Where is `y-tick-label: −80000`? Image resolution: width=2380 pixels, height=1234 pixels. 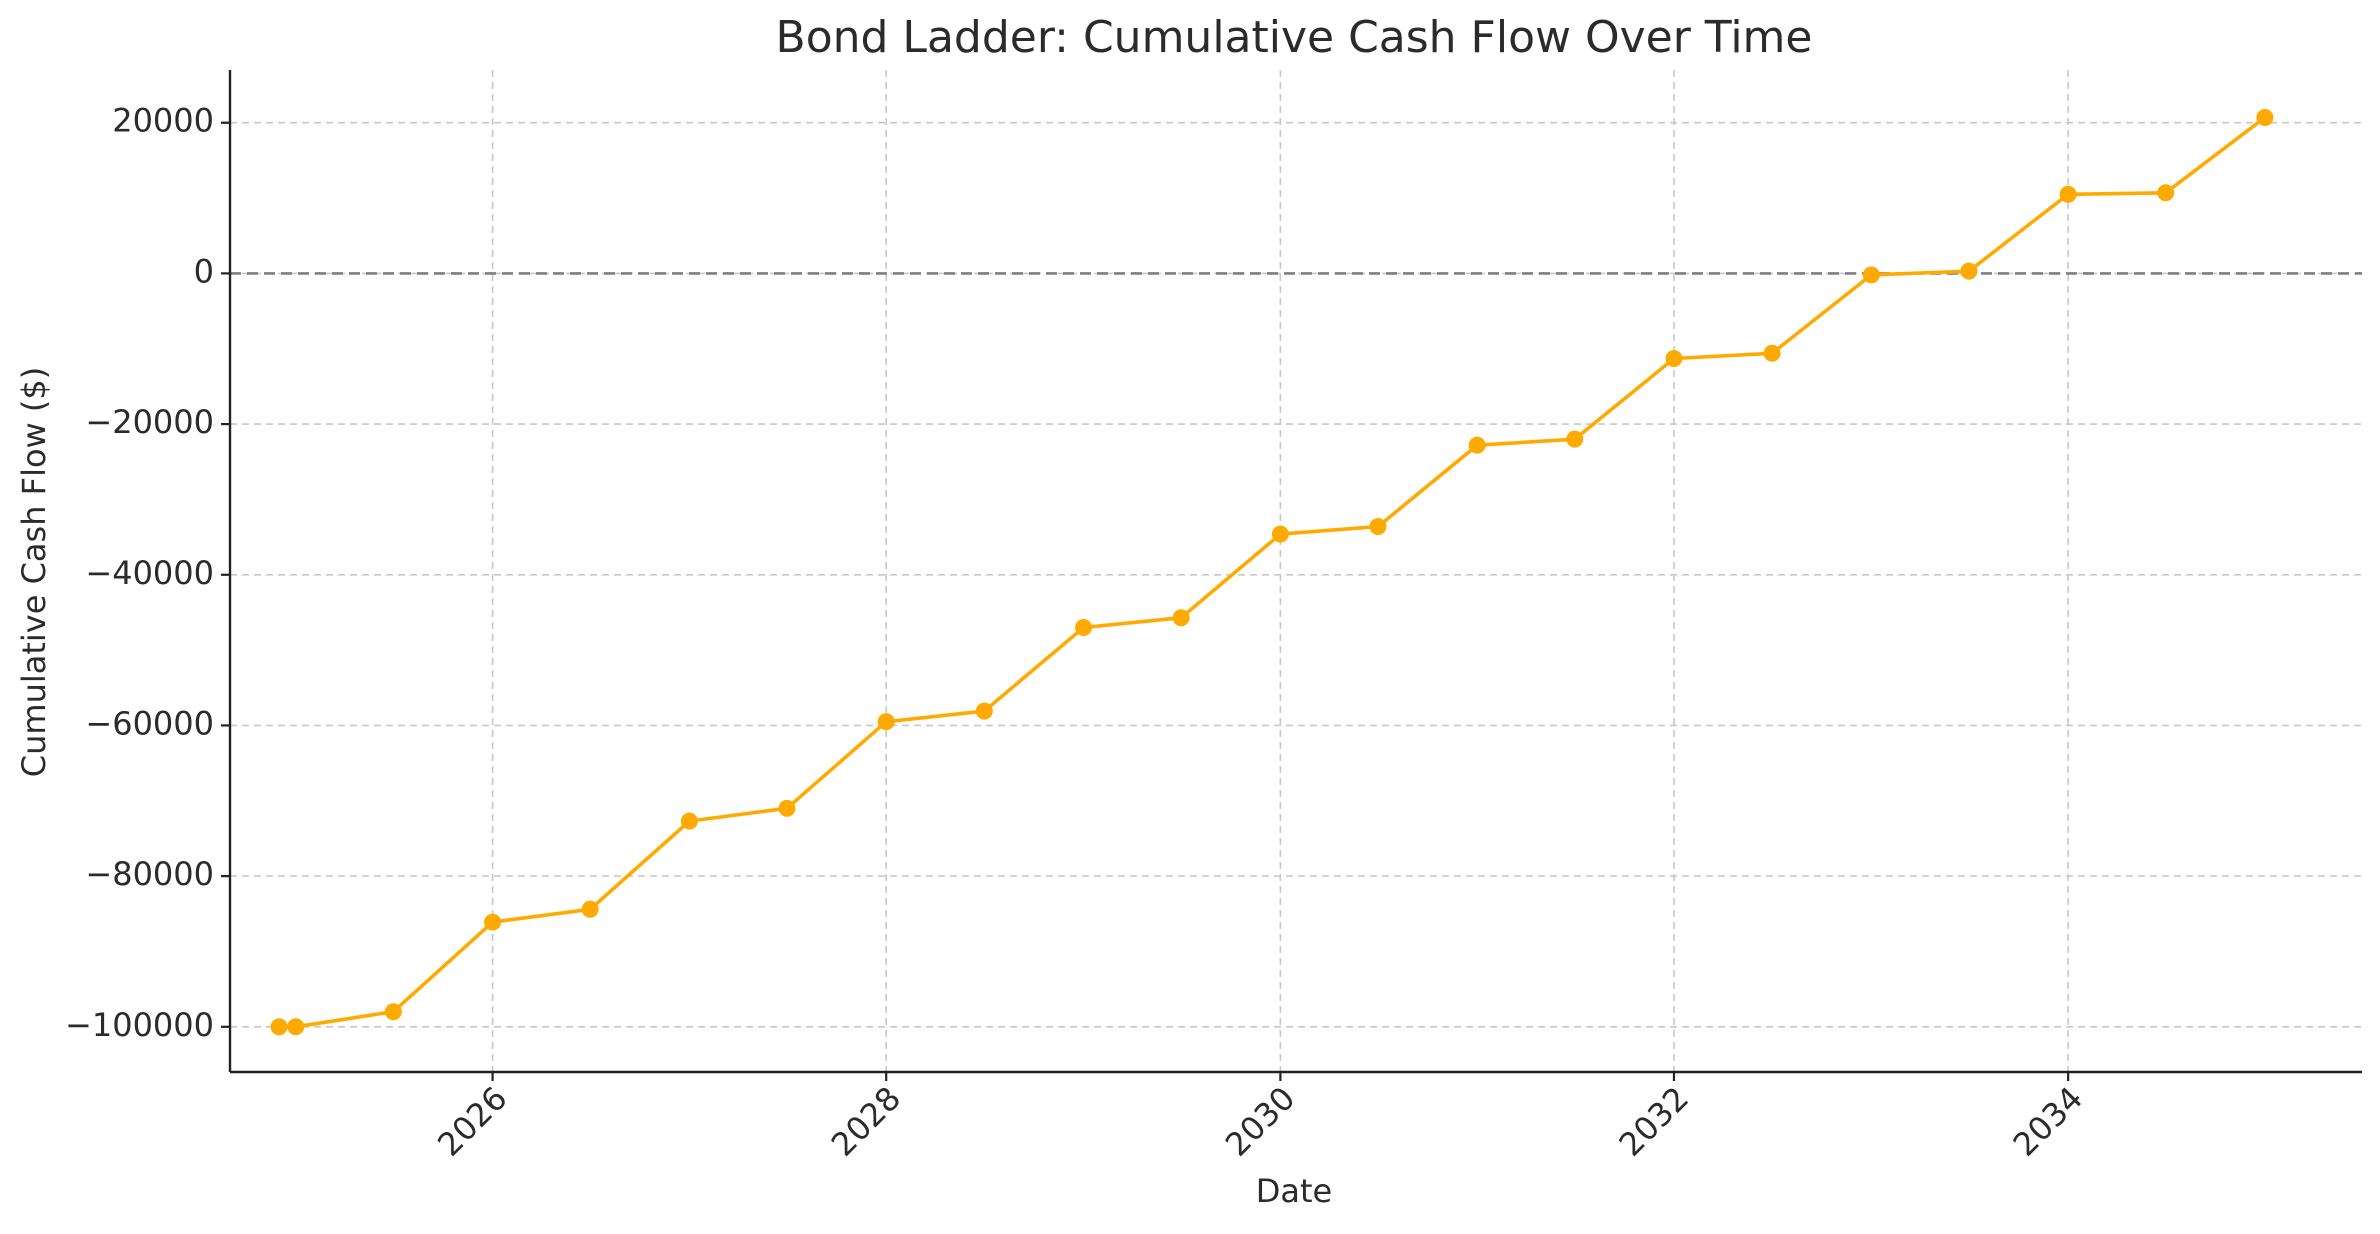
y-tick-label: −80000 is located at coordinates (149, 874).